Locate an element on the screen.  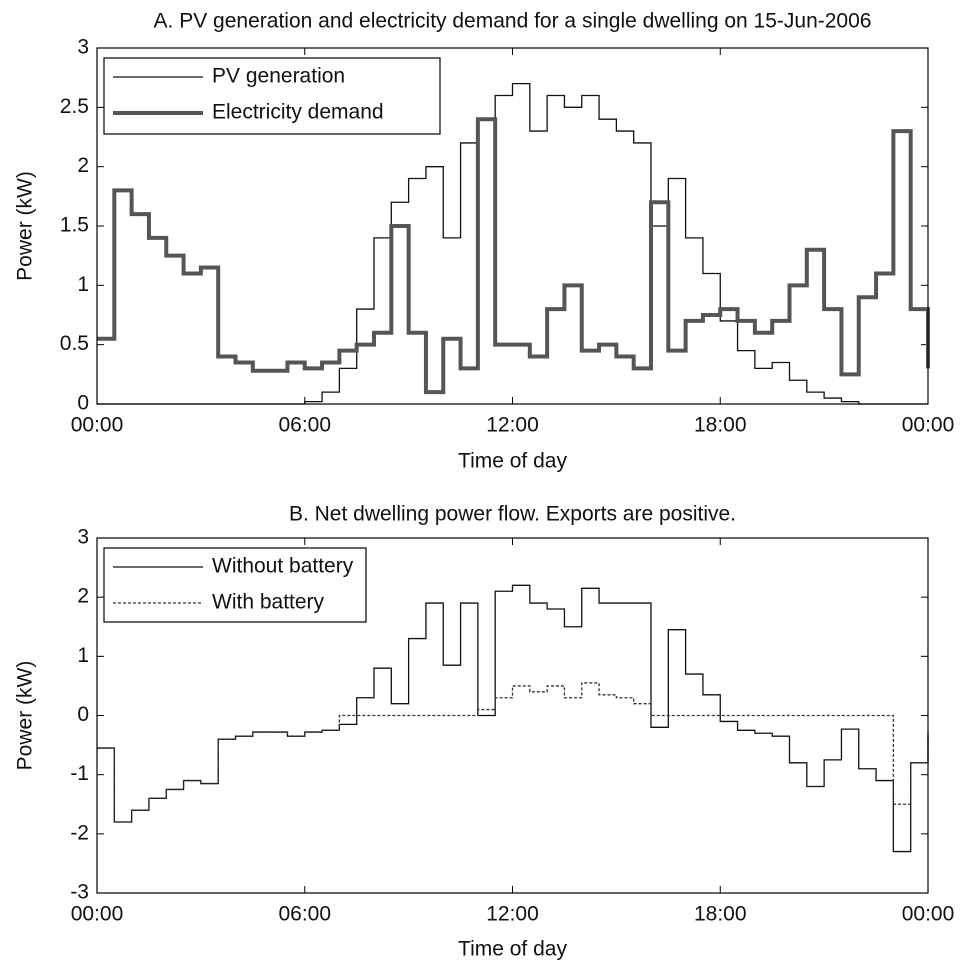
legend-label: Electricity demand is located at coordinates (298, 112).